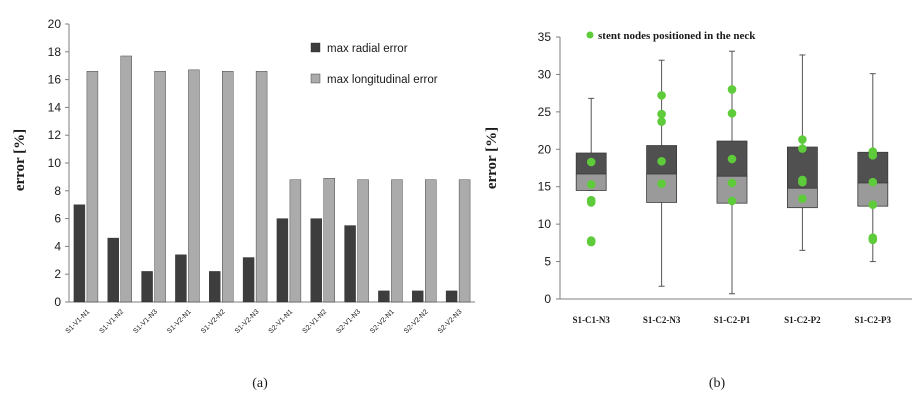  What do you see at coordinates (20, 160) in the screenshot?
I see `y-axis-title-a: error [%]` at bounding box center [20, 160].